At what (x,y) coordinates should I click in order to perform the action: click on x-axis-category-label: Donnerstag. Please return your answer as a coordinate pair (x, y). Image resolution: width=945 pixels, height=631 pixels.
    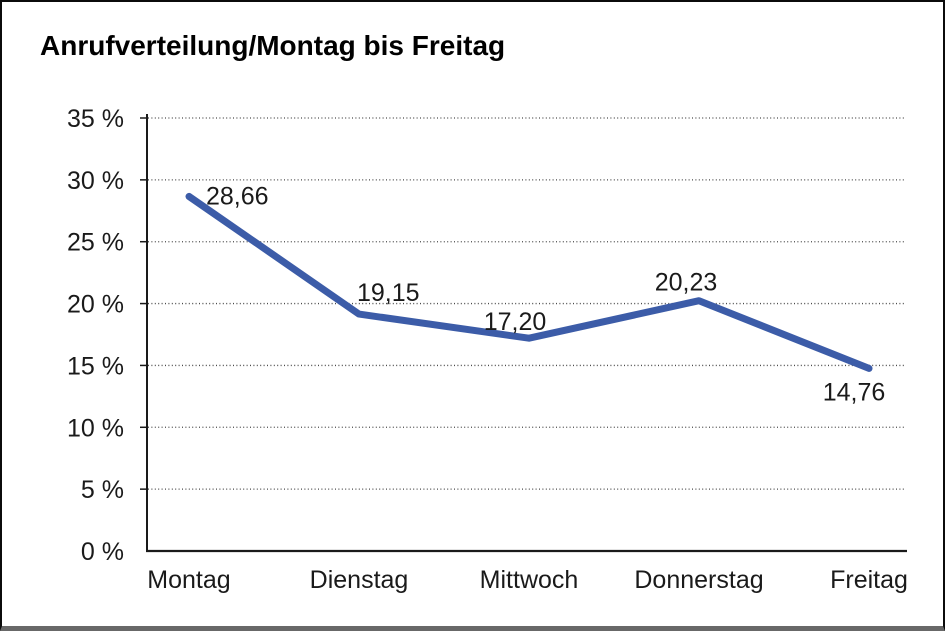
    Looking at the image, I should click on (698, 580).